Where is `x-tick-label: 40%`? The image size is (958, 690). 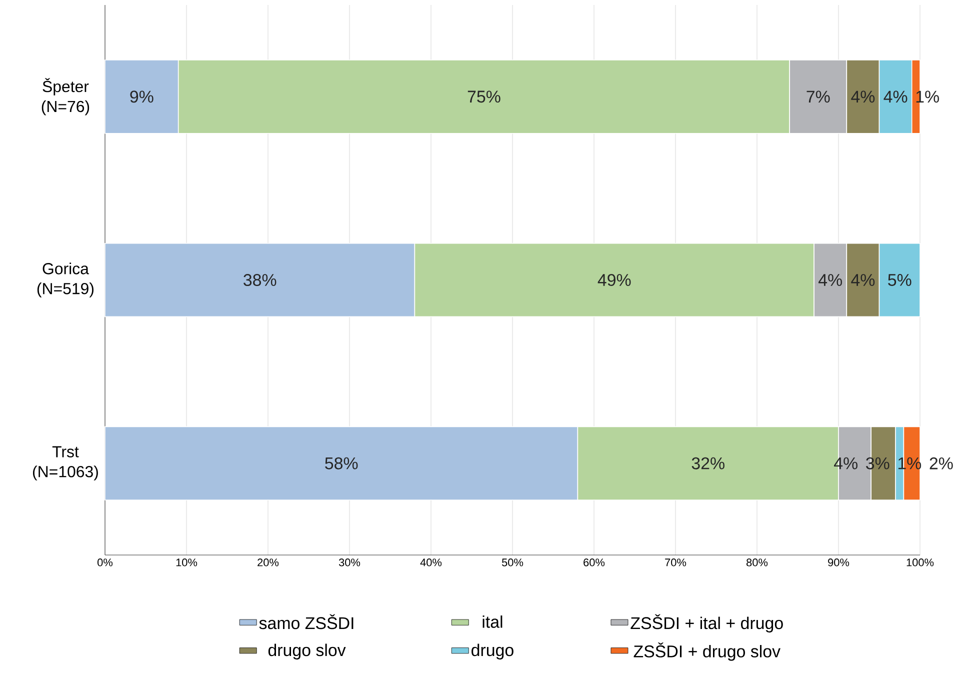
x-tick-label: 40% is located at coordinates (431, 562).